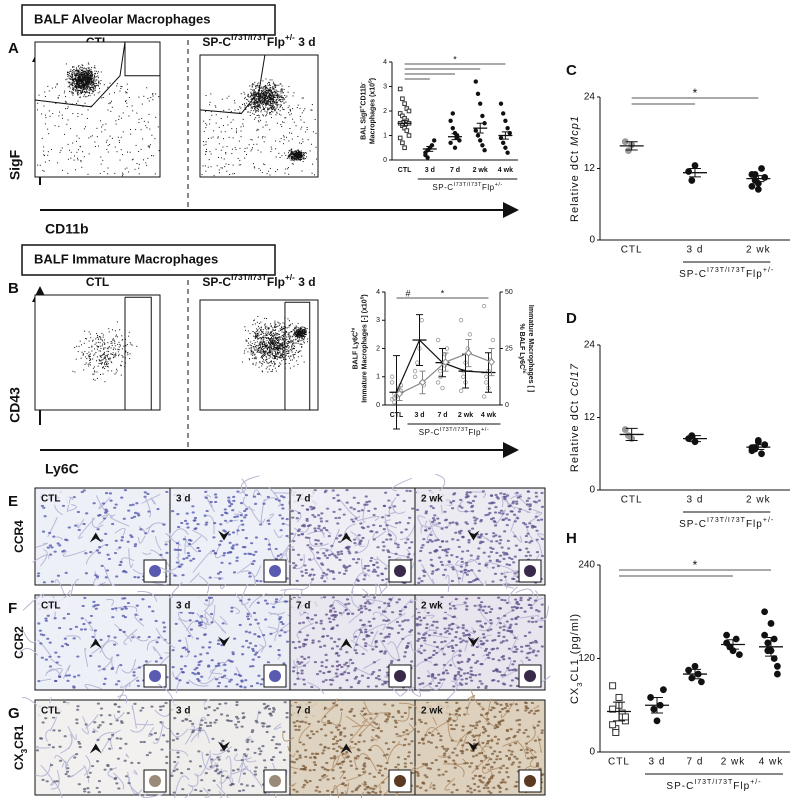  Describe the element at coordinates (355, 350) in the screenshot. I see `text-part: BALF Ly6C` at that location.